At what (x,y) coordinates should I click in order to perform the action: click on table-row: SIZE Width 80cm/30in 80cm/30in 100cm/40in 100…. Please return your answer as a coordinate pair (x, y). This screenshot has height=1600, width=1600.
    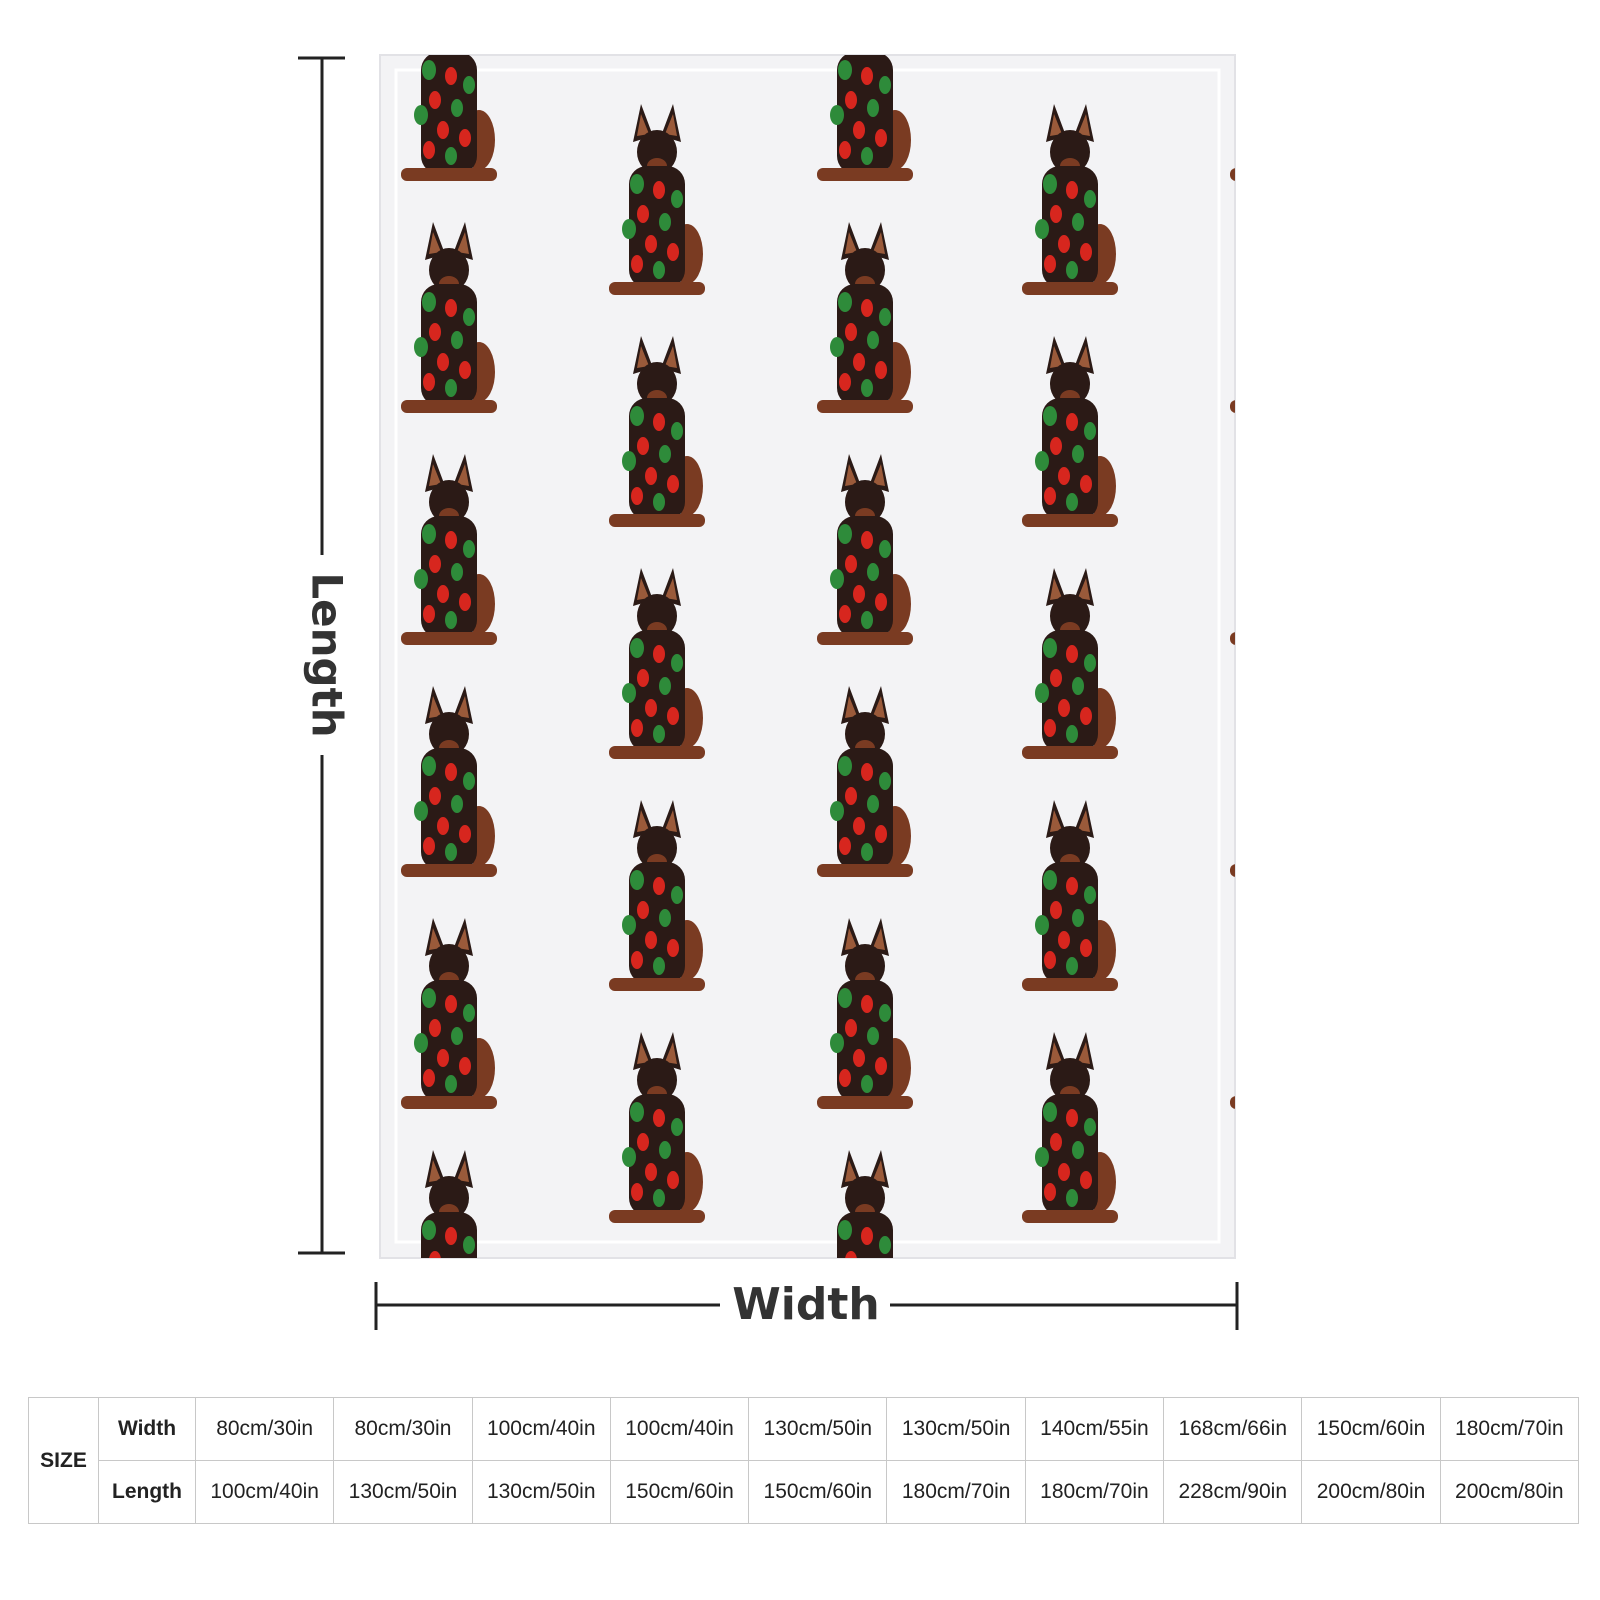
    Looking at the image, I should click on (803, 1460).